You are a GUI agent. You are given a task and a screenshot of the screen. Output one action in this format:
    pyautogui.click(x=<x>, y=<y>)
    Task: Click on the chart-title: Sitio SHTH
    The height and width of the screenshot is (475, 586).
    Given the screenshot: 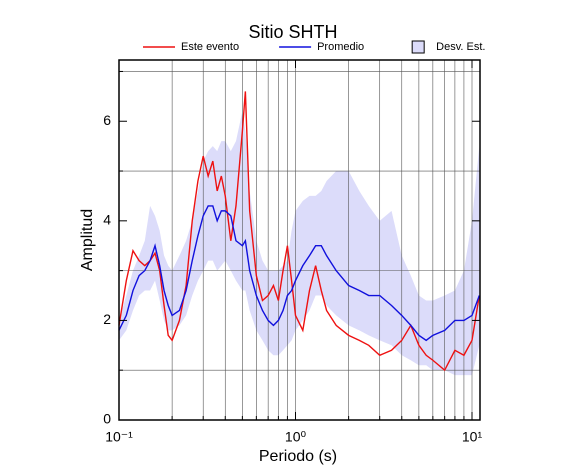 What is the action you would take?
    pyautogui.click(x=292, y=32)
    